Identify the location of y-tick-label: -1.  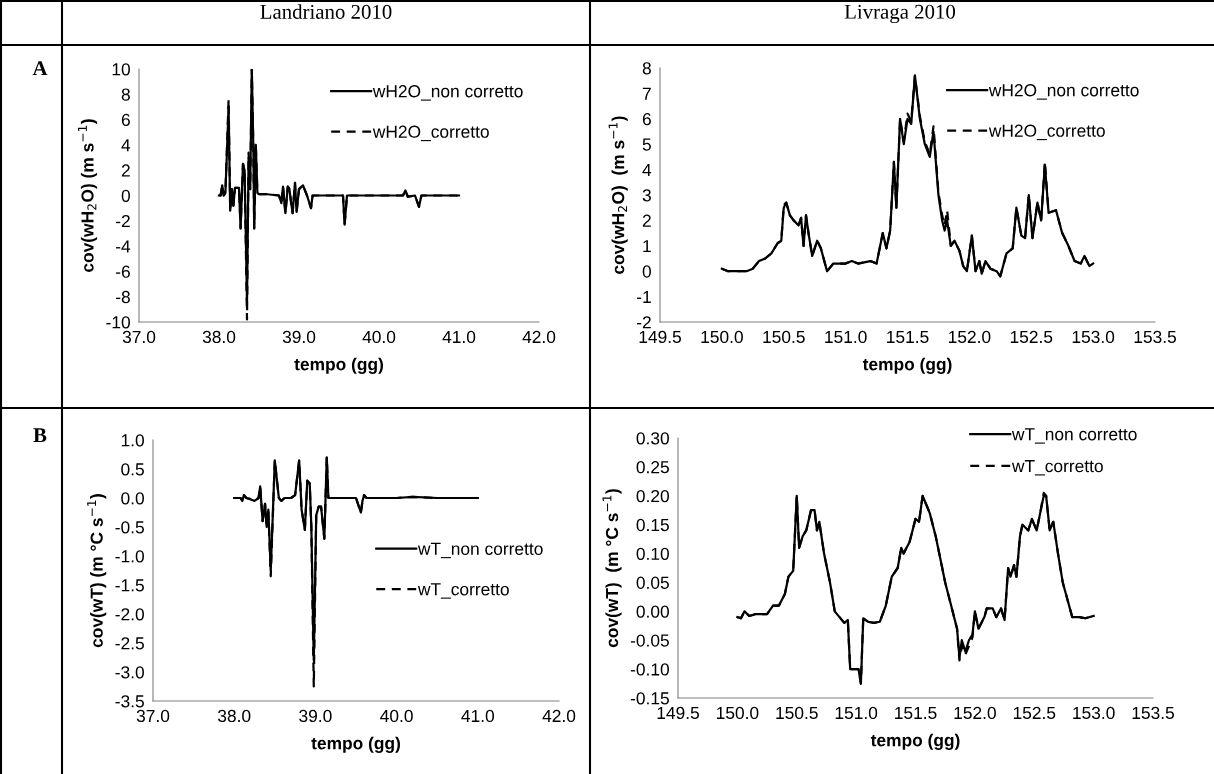
(644, 296).